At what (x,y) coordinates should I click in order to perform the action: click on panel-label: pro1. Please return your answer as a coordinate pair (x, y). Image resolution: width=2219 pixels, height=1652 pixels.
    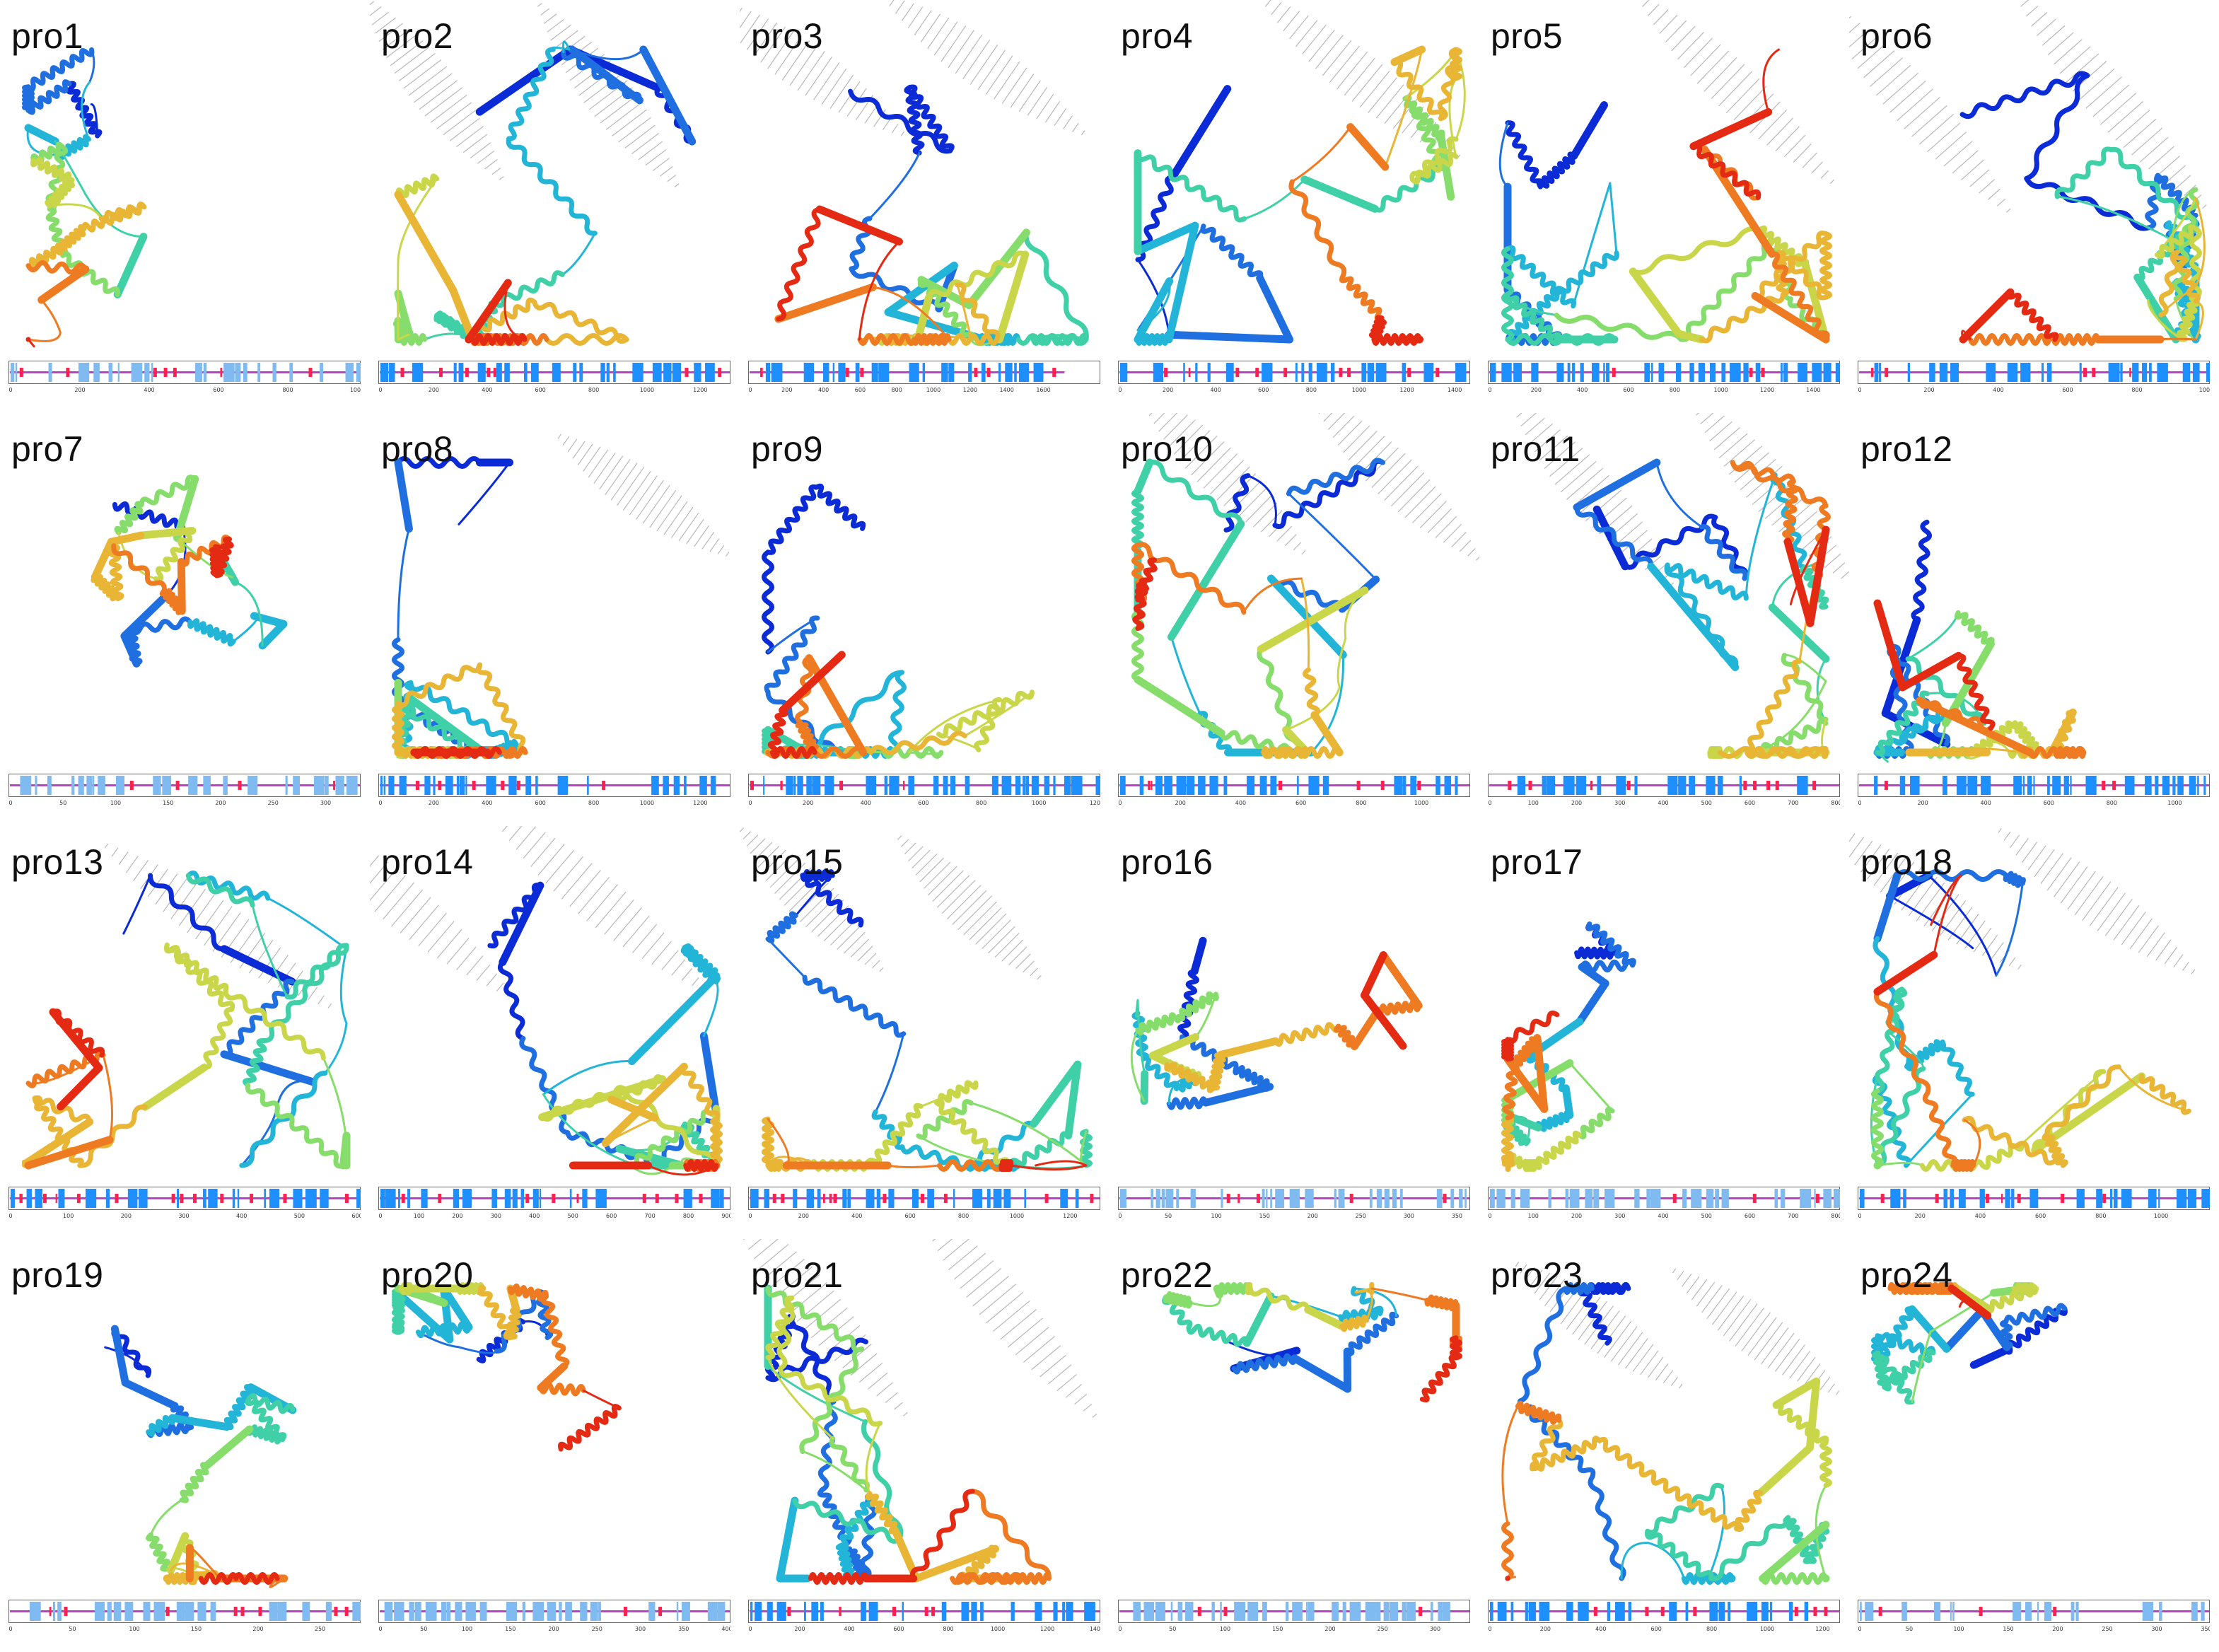
    Looking at the image, I should click on (47, 36).